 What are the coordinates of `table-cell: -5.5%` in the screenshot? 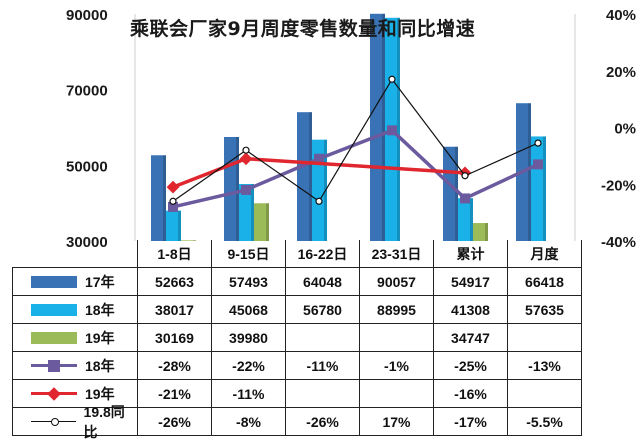 It's located at (544, 421).